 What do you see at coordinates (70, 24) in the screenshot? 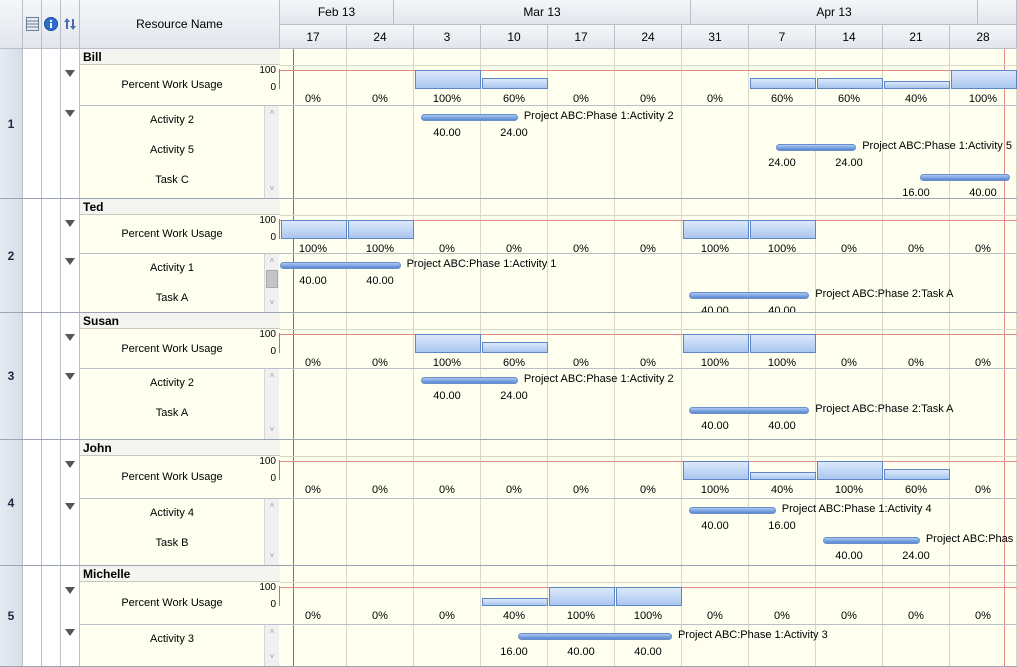
I see `sort-arrows-icon` at bounding box center [70, 24].